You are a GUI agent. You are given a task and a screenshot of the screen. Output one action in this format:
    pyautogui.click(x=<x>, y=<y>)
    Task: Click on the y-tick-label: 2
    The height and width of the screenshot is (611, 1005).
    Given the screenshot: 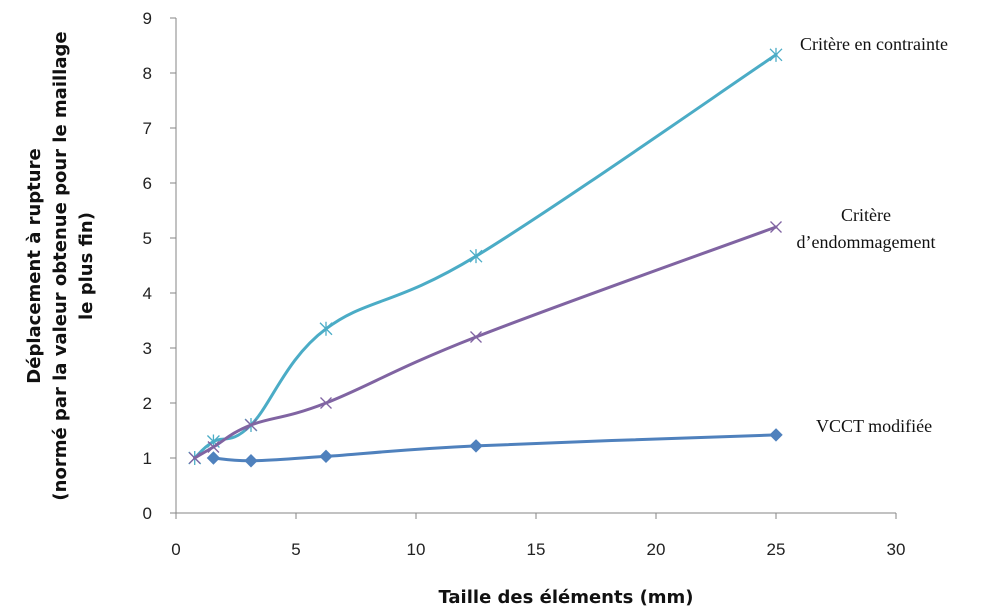 What is the action you would take?
    pyautogui.click(x=147, y=403)
    